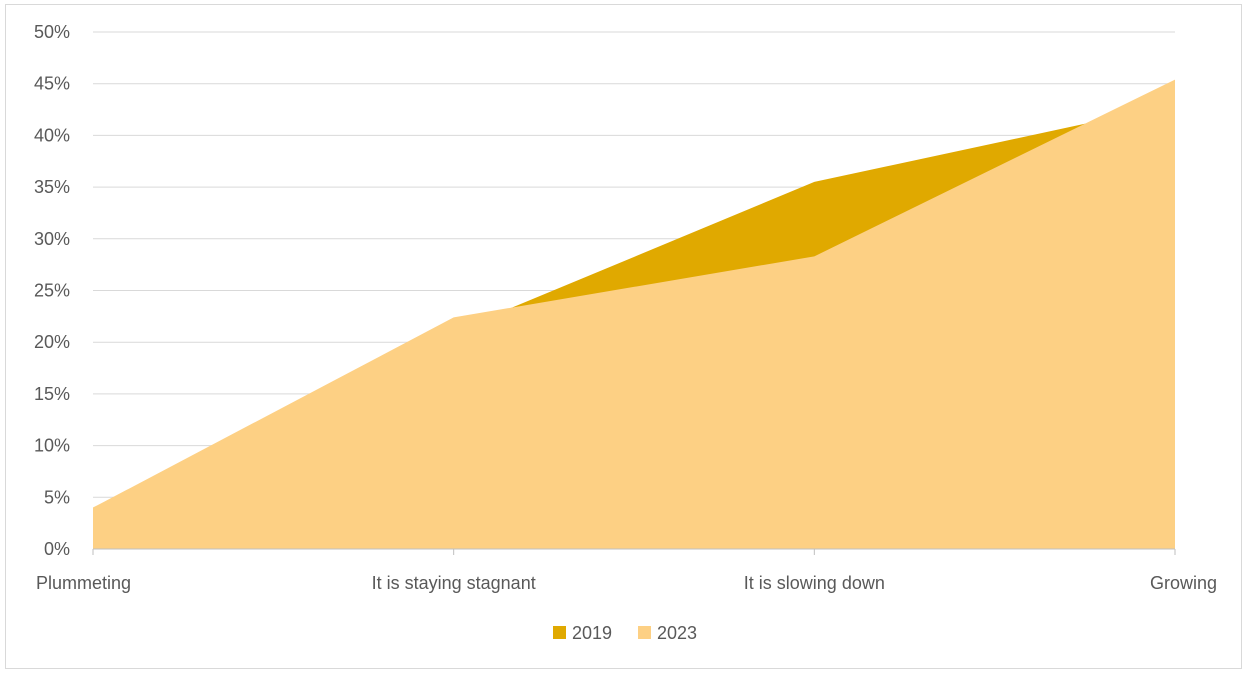  Describe the element at coordinates (625, 633) in the screenshot. I see `legend: 2019 2023` at that location.